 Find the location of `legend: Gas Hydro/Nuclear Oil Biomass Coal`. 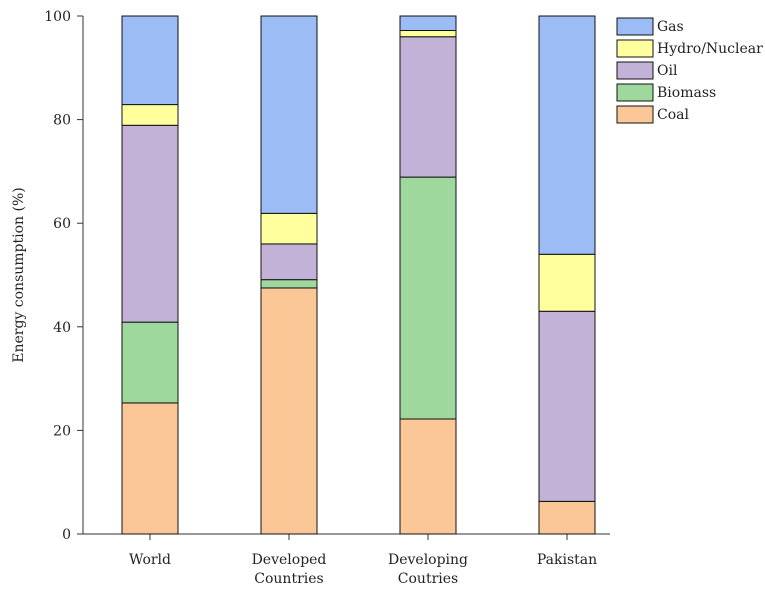

legend: Gas Hydro/Nuclear Oil Biomass Coal is located at coordinates (689, 70).